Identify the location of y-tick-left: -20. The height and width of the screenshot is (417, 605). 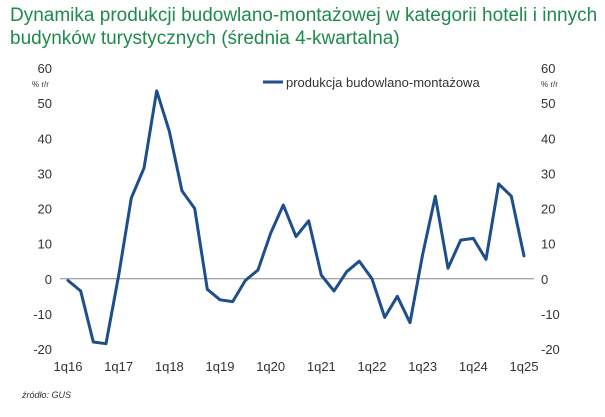
(42, 349).